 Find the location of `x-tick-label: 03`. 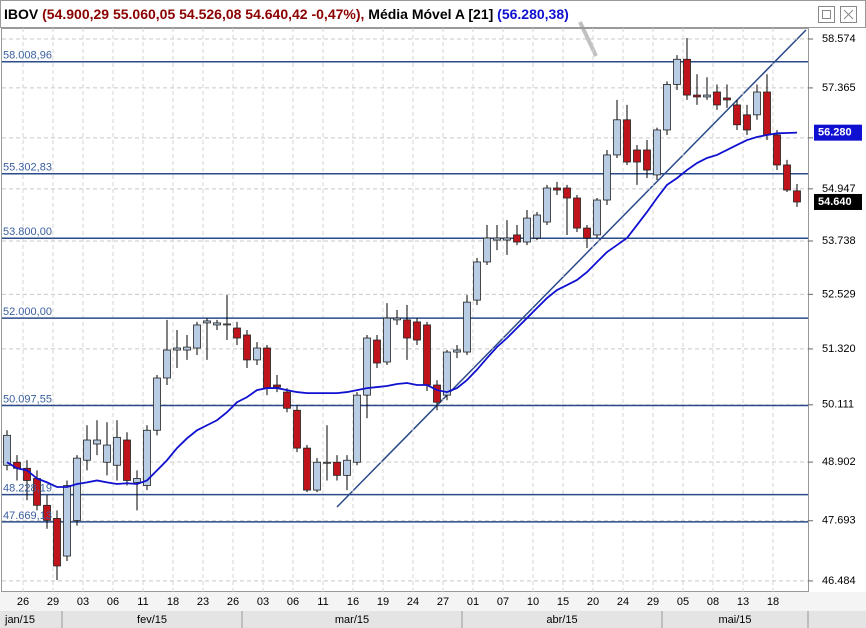

x-tick-label: 03 is located at coordinates (83, 602).